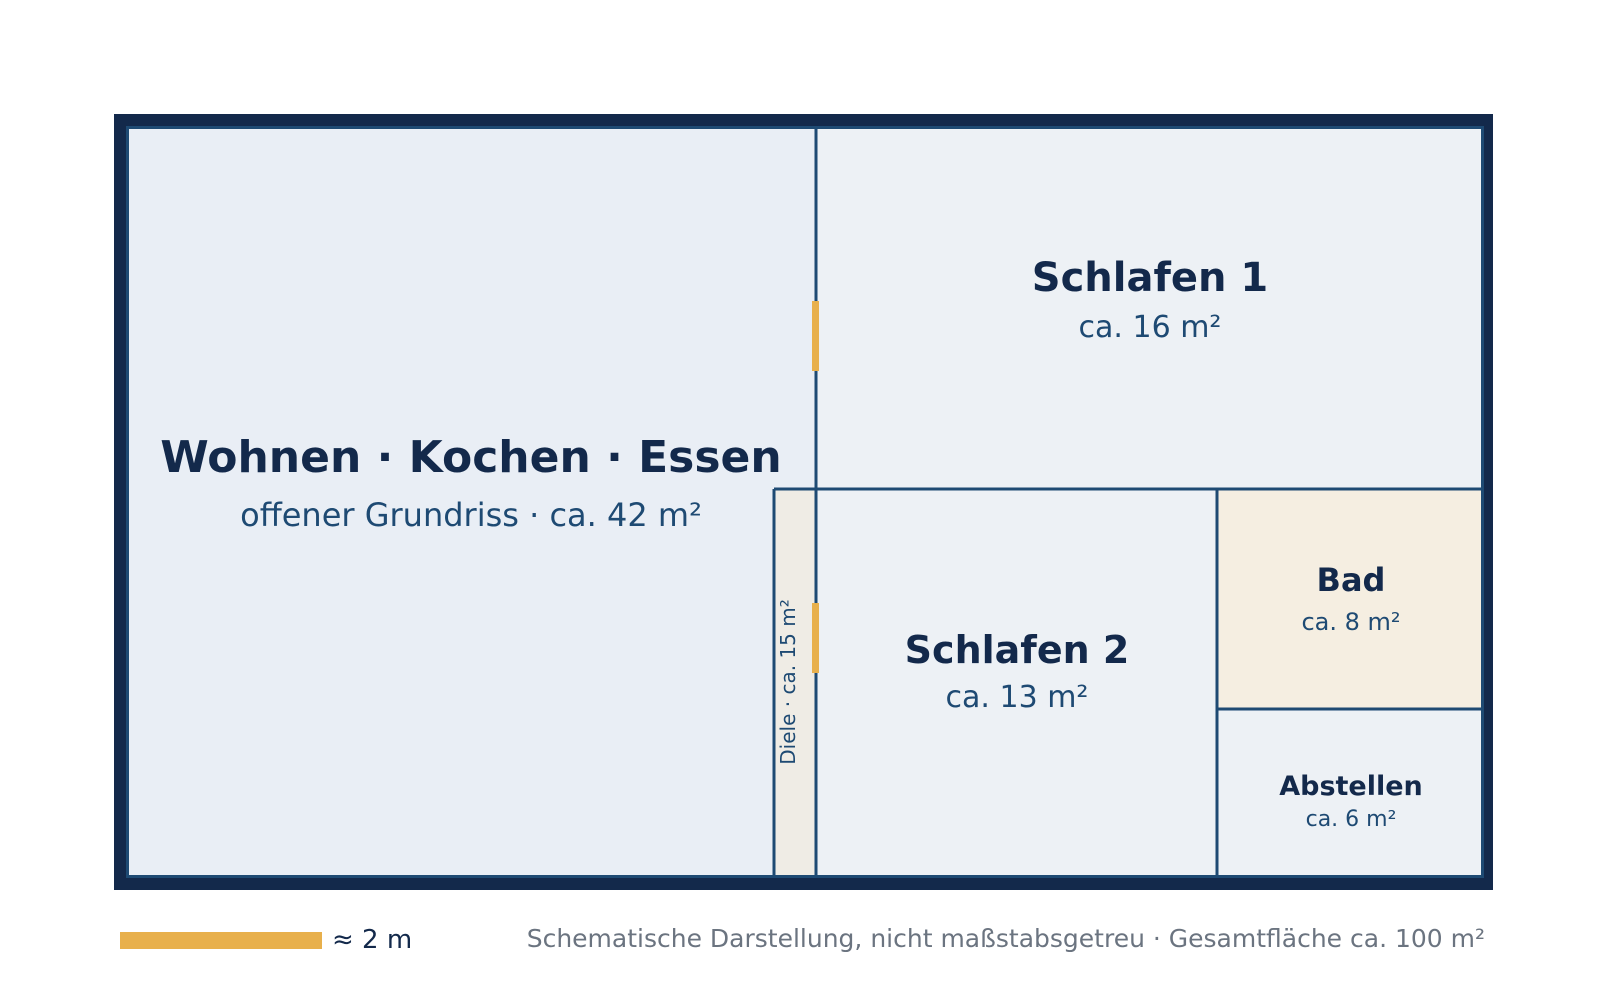 Image resolution: width=1600 pixels, height=1000 pixels. What do you see at coordinates (1351, 819) in the screenshot?
I see `room-abstellen-area: ca. 6 m²` at bounding box center [1351, 819].